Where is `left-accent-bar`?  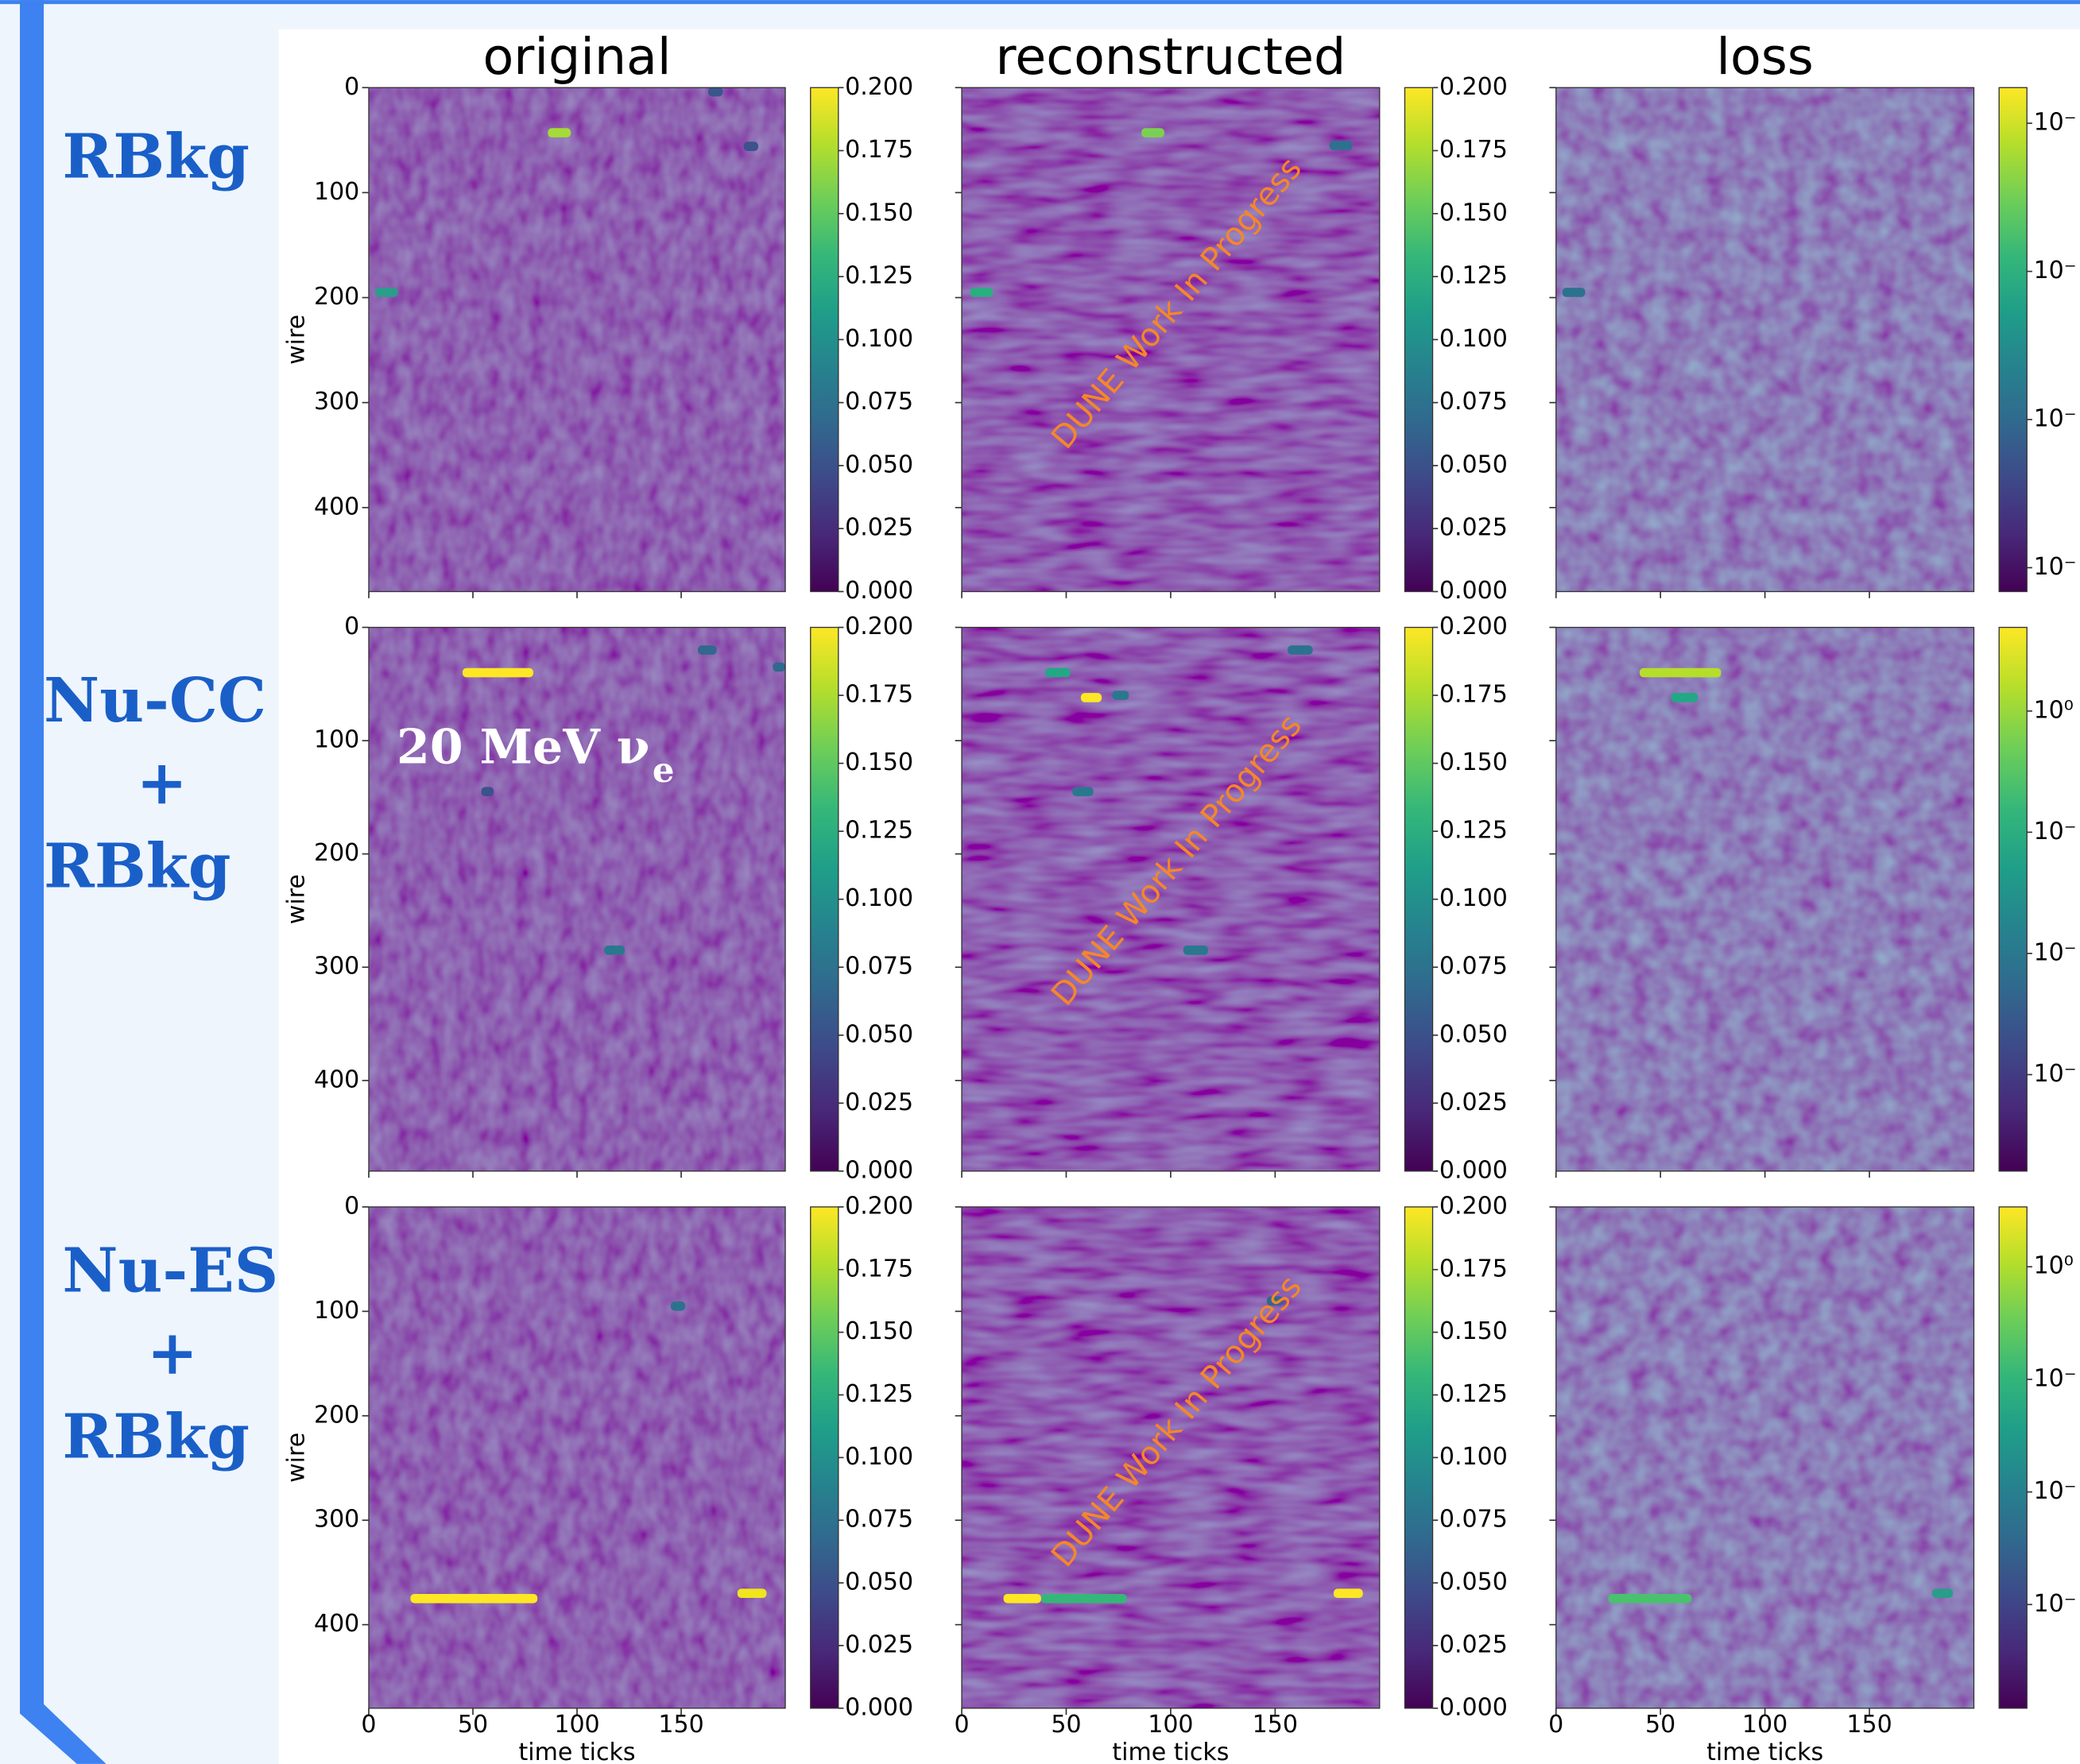
left-accent-bar is located at coordinates (64, 882).